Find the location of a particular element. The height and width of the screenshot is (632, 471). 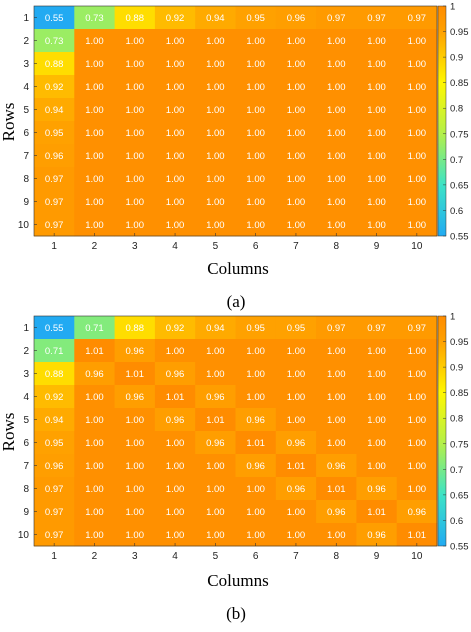

x-tick-label: 3 is located at coordinates (135, 556).